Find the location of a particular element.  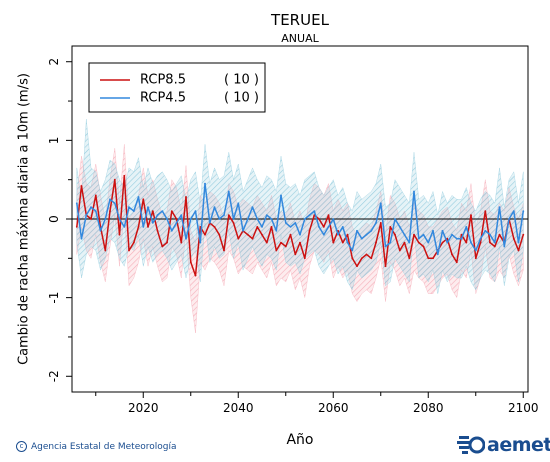

x-tick-label-2020: 2020 is located at coordinates (143, 408).